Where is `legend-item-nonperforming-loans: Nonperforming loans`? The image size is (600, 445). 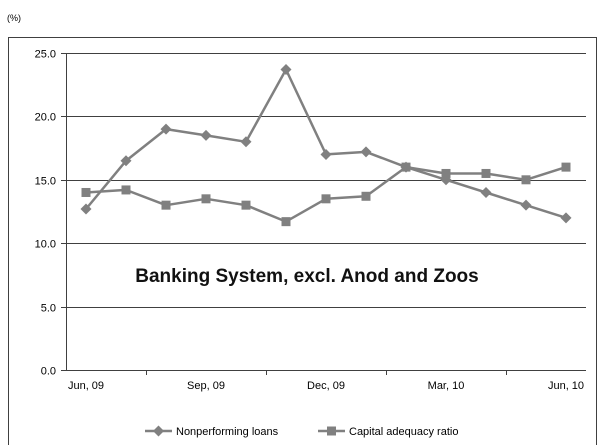
legend-item-nonperforming-loans: Nonperforming loans is located at coordinates (212, 431).